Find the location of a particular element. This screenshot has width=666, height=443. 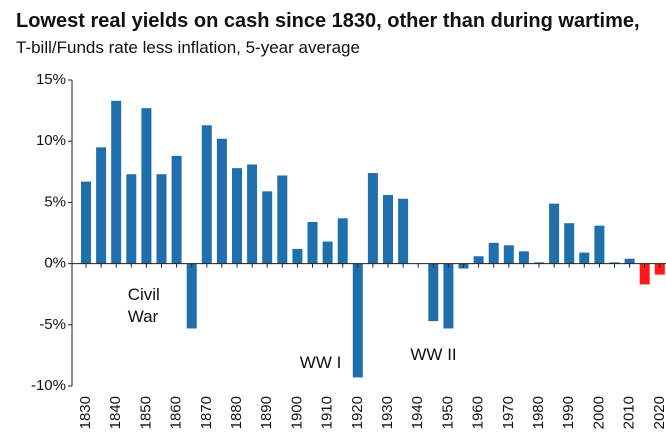

x-tick-label: 1880 is located at coordinates (236, 412).